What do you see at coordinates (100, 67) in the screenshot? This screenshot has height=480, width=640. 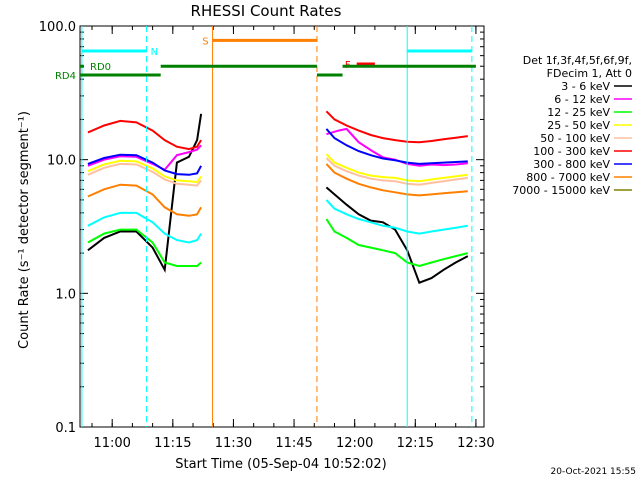 I see `flag-label: RD0` at bounding box center [100, 67].